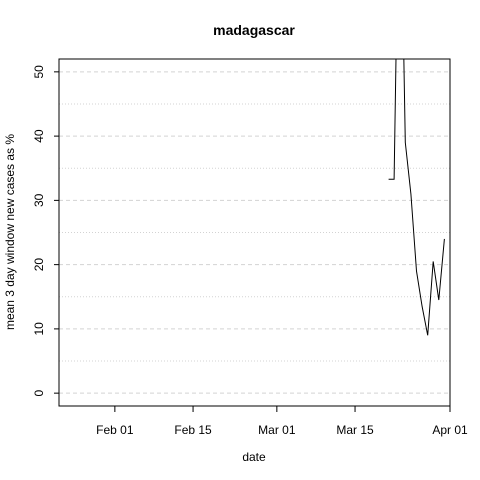 Image resolution: width=480 pixels, height=480 pixels. I want to click on y-tick-label: 20, so click(39, 265).